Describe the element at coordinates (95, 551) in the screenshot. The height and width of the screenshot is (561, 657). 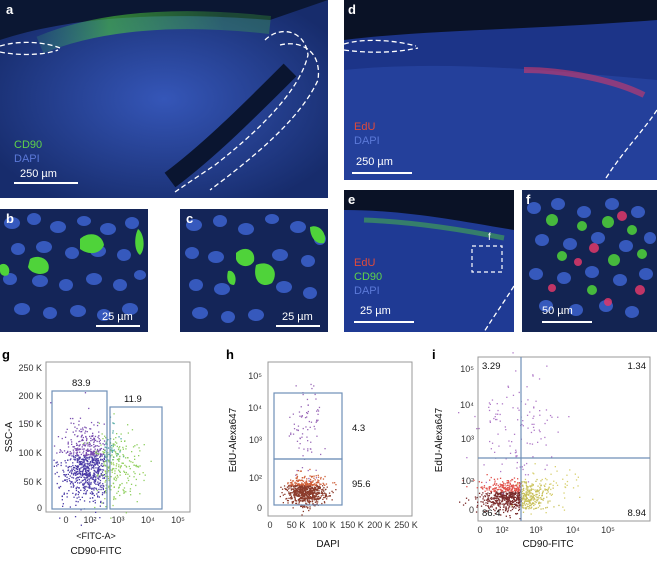
I see `panel-g-xlabel-2: CD90-FITC` at that location.